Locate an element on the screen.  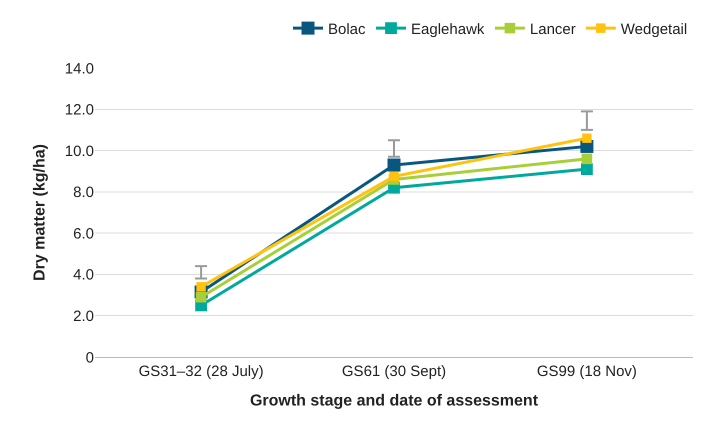
legend-label: Wedgetail is located at coordinates (654, 29).